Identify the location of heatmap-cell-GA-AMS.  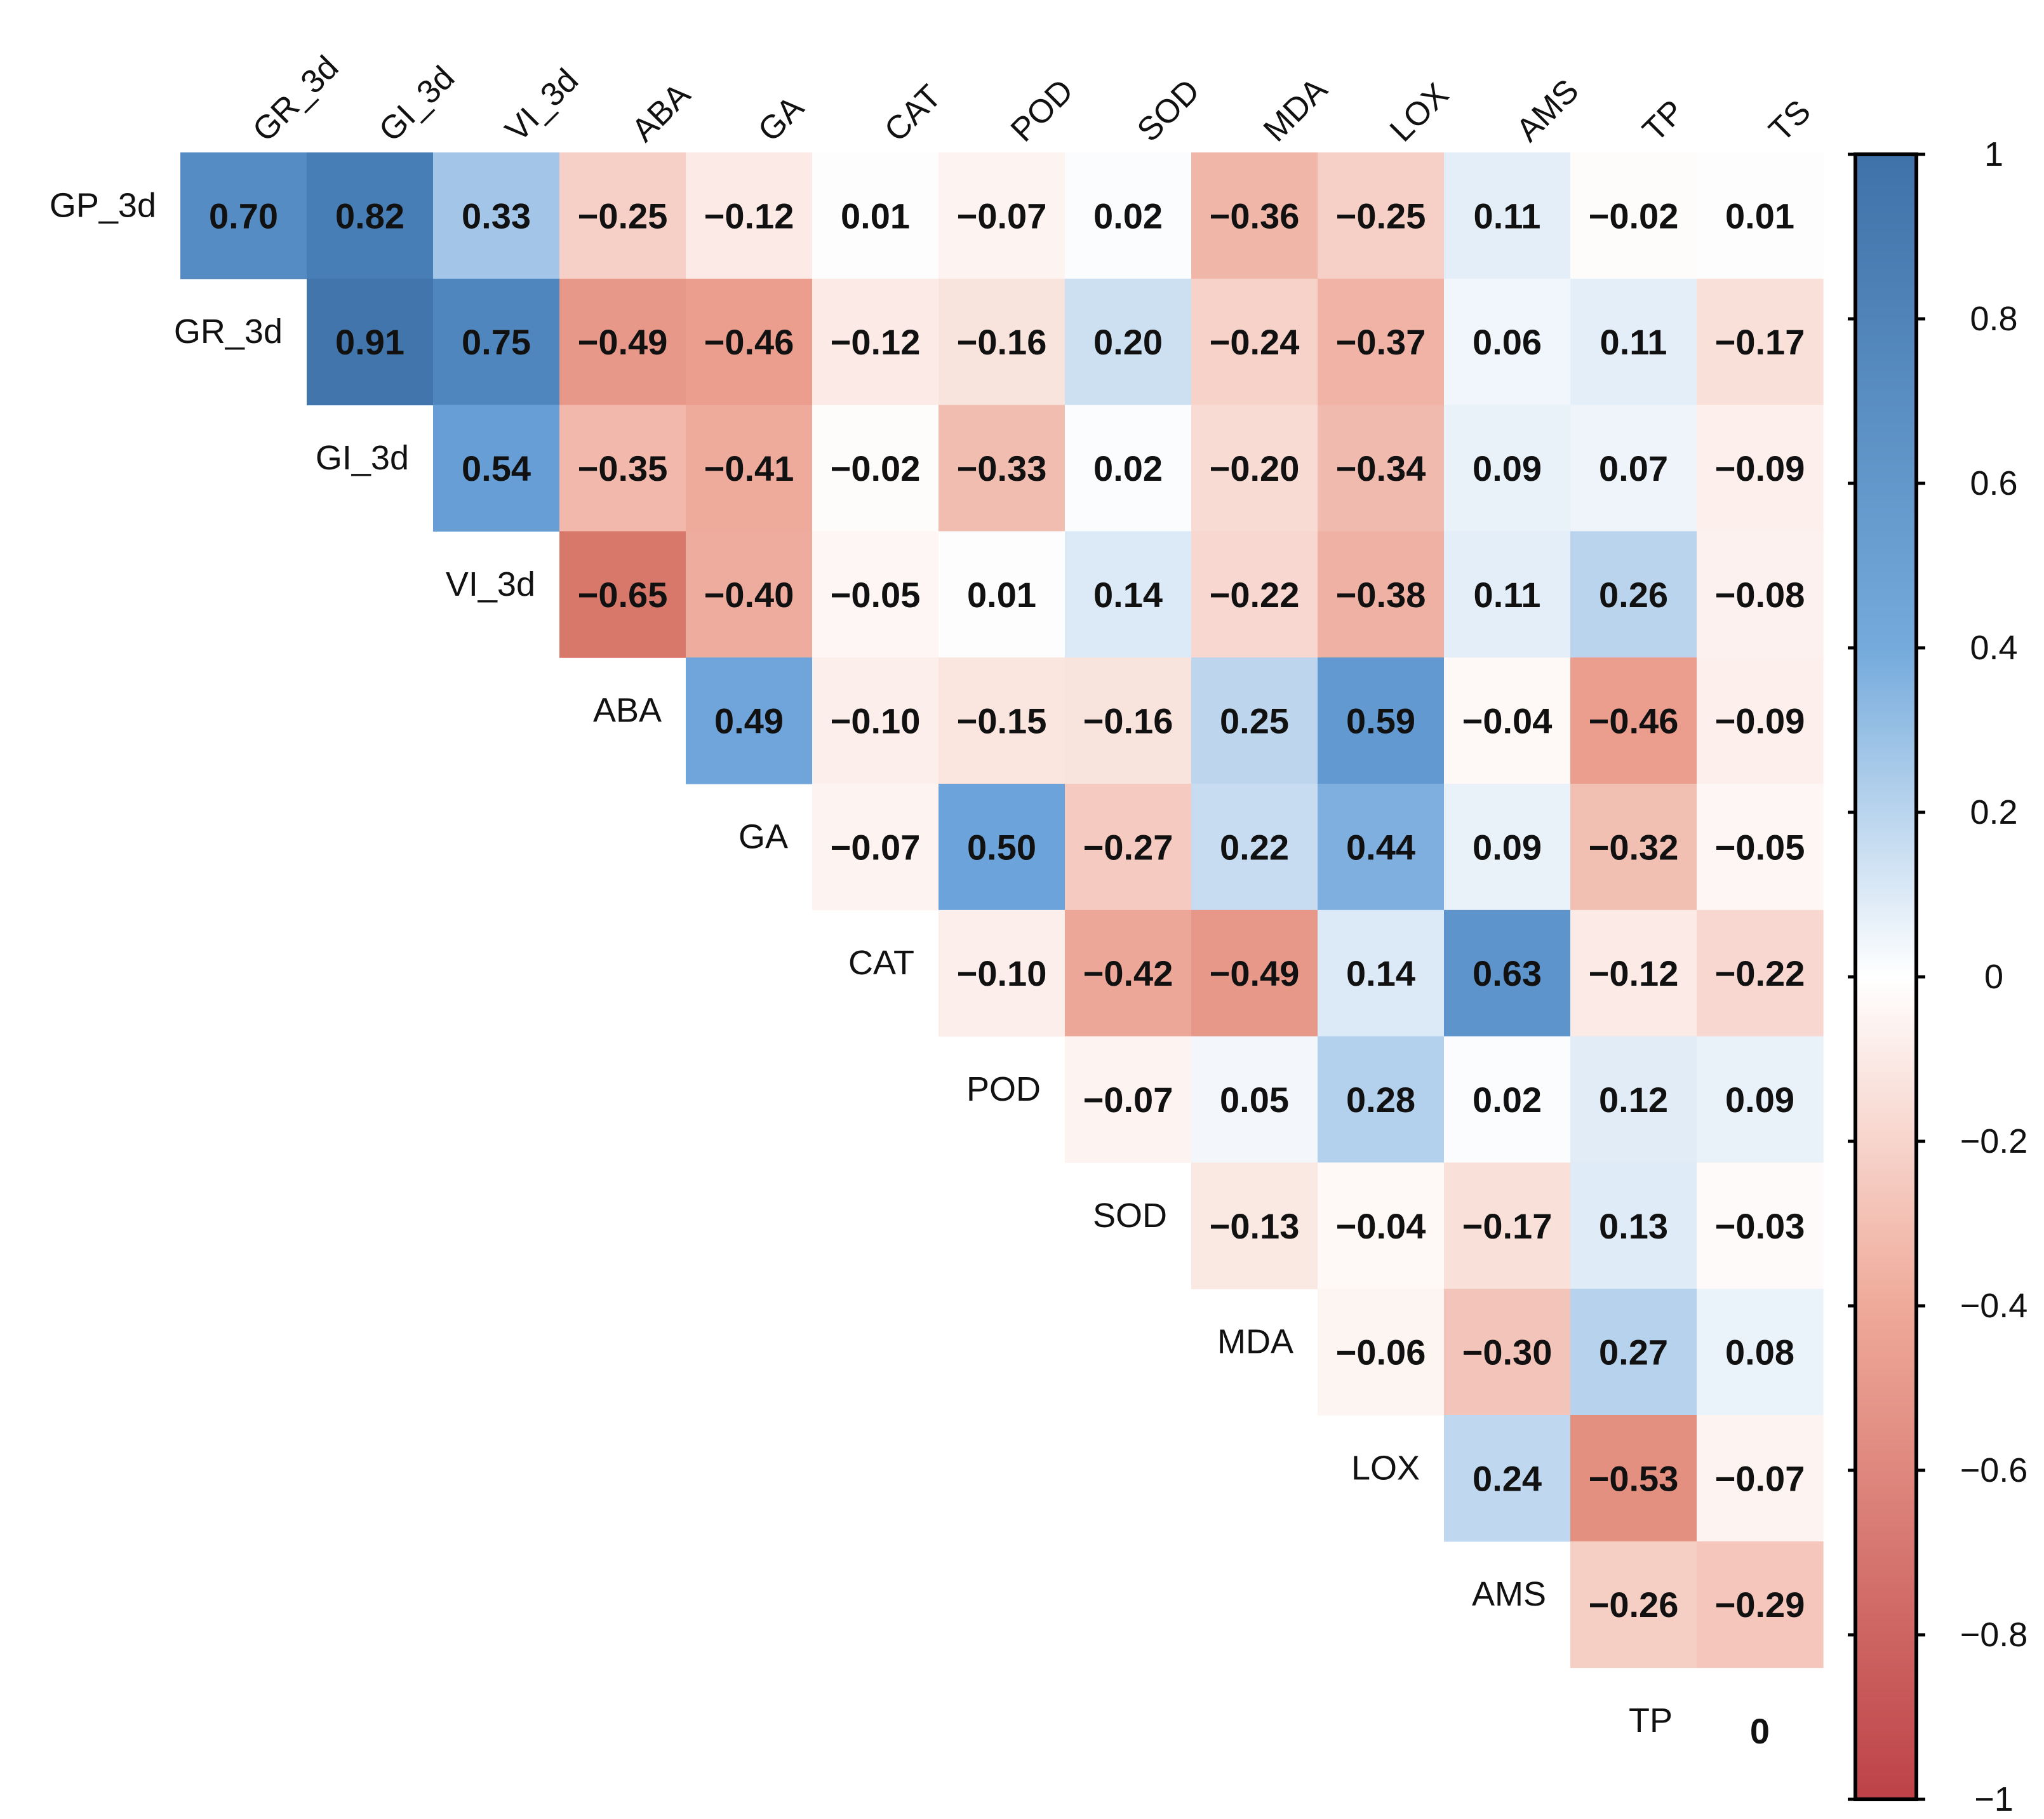
(1507, 848).